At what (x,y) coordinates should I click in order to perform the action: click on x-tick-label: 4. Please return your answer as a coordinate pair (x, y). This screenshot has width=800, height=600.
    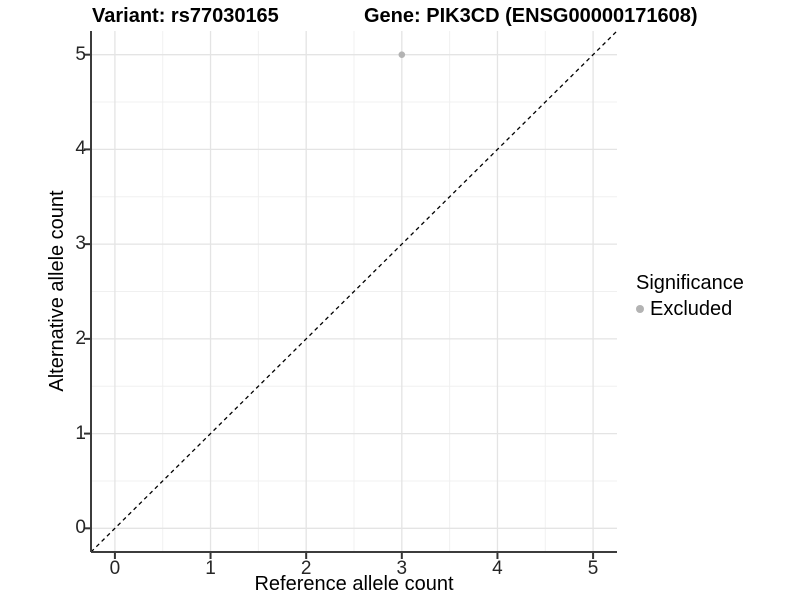
    Looking at the image, I should click on (497, 568).